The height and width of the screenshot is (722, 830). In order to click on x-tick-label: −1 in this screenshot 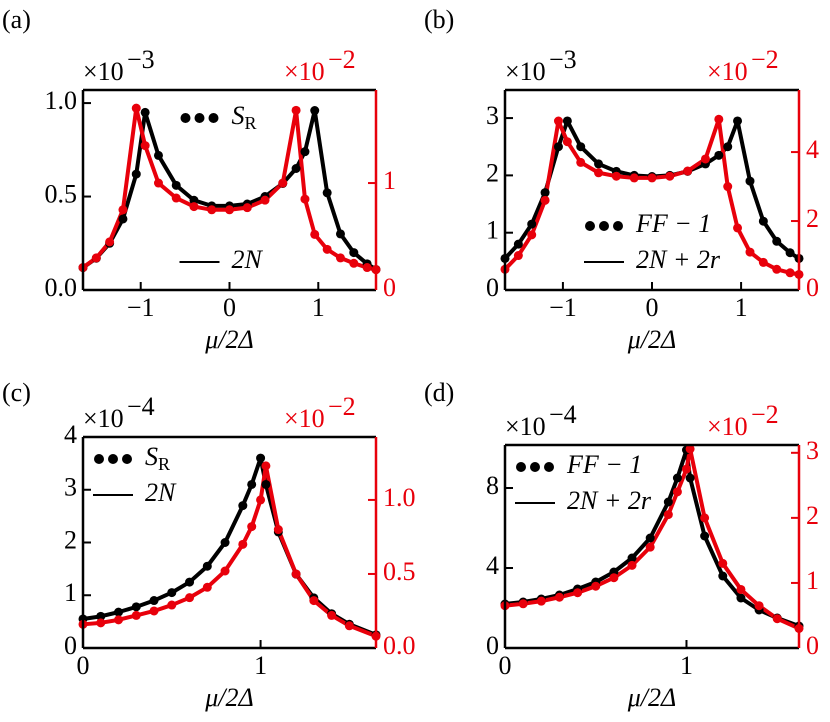, I will do `click(563, 307)`.